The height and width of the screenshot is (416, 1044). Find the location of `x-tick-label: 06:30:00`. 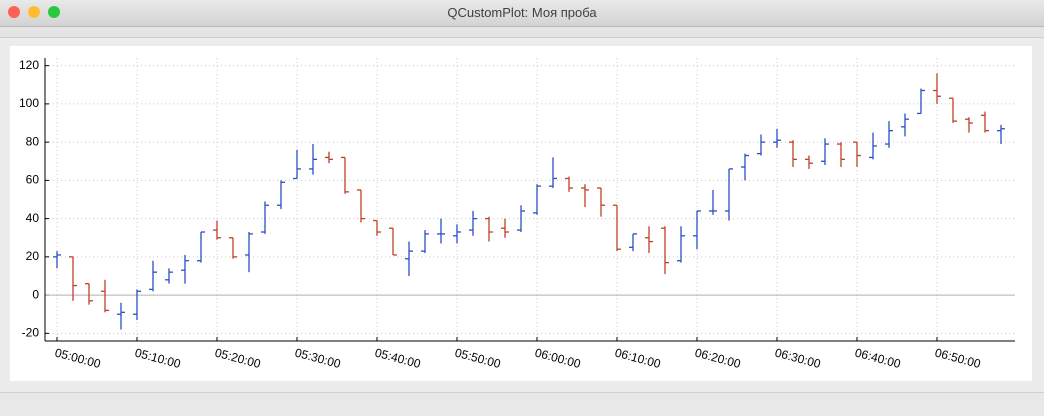

x-tick-label: 06:30:00 is located at coordinates (797, 358).